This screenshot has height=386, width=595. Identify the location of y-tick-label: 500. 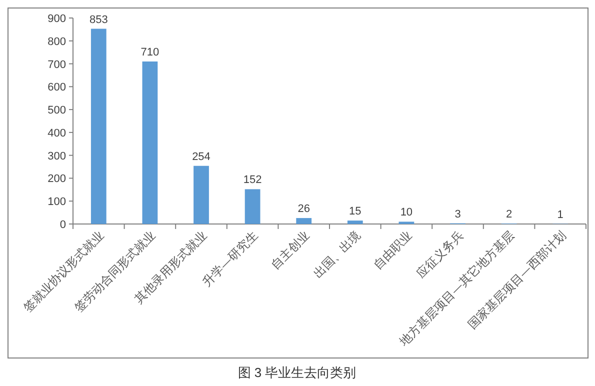
(57, 110).